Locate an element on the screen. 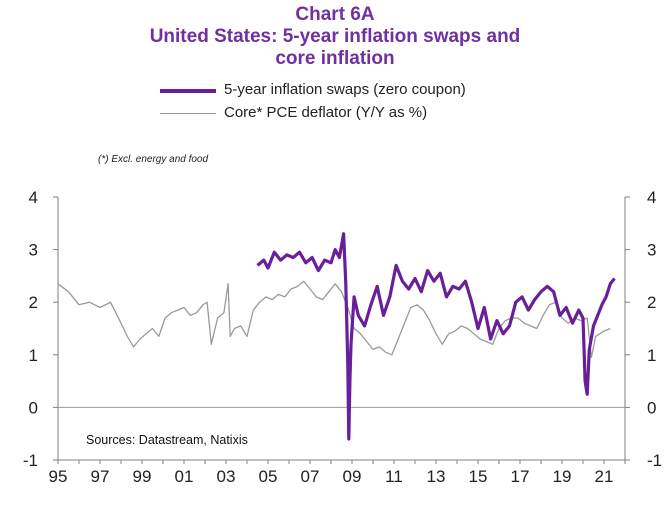 This screenshot has height=520, width=670. chart-note: (*) Excl. energy and food is located at coordinates (153, 159).